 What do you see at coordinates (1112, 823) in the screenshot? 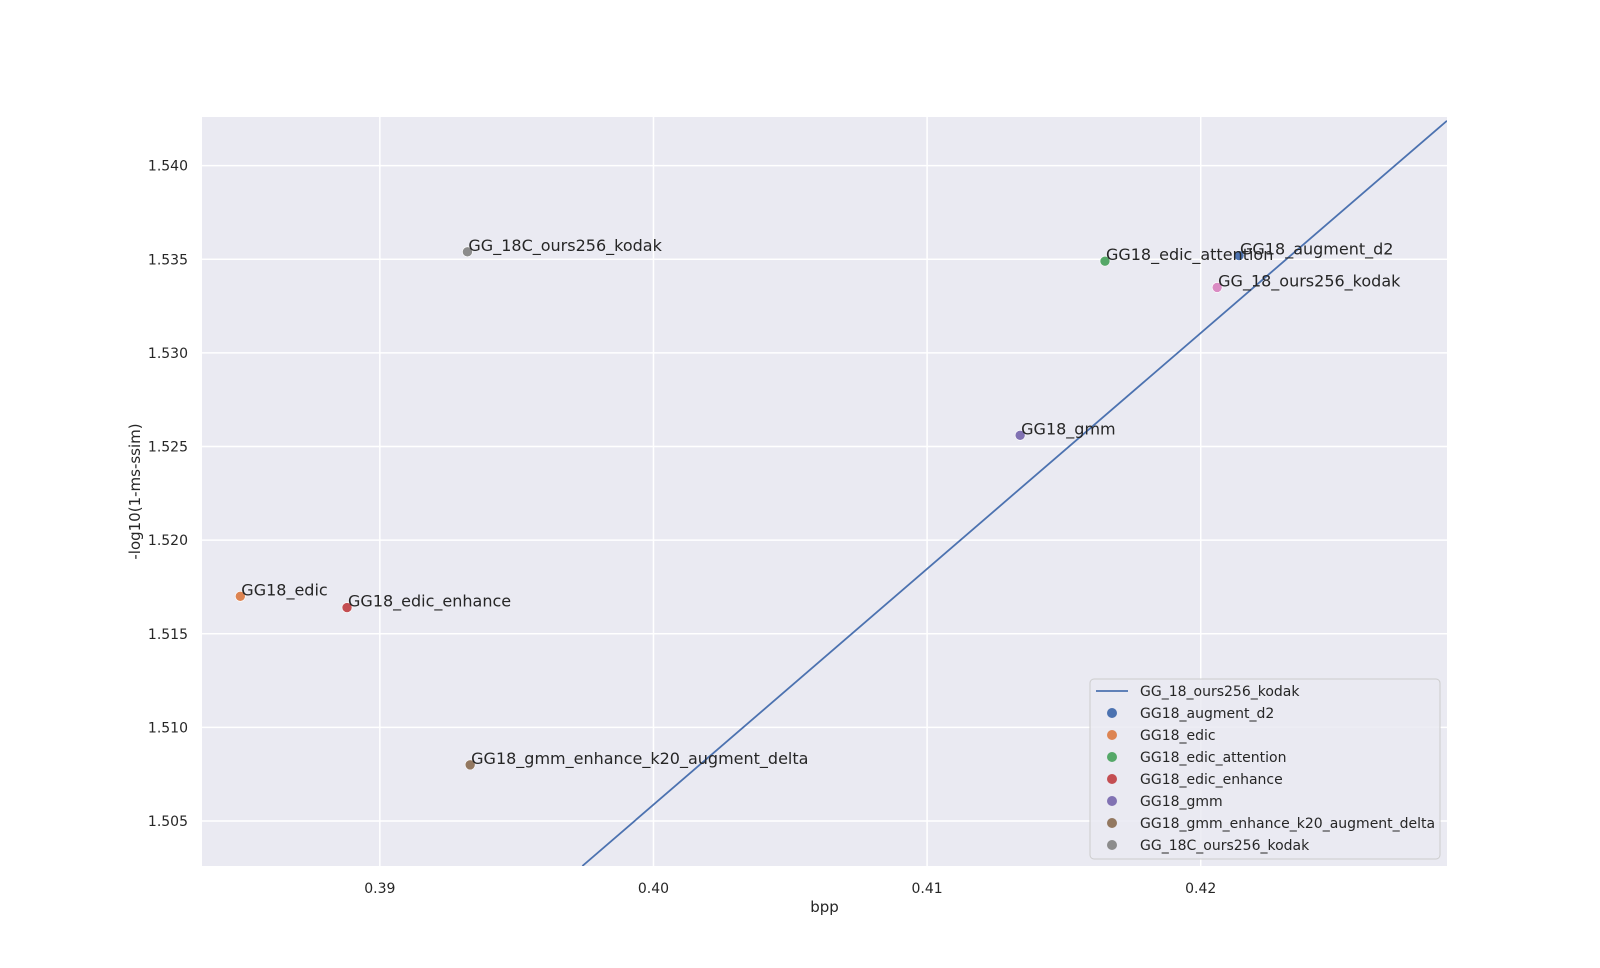
I see `legend-marker-gg18-gmm-enhance-k20-augment-delta` at bounding box center [1112, 823].